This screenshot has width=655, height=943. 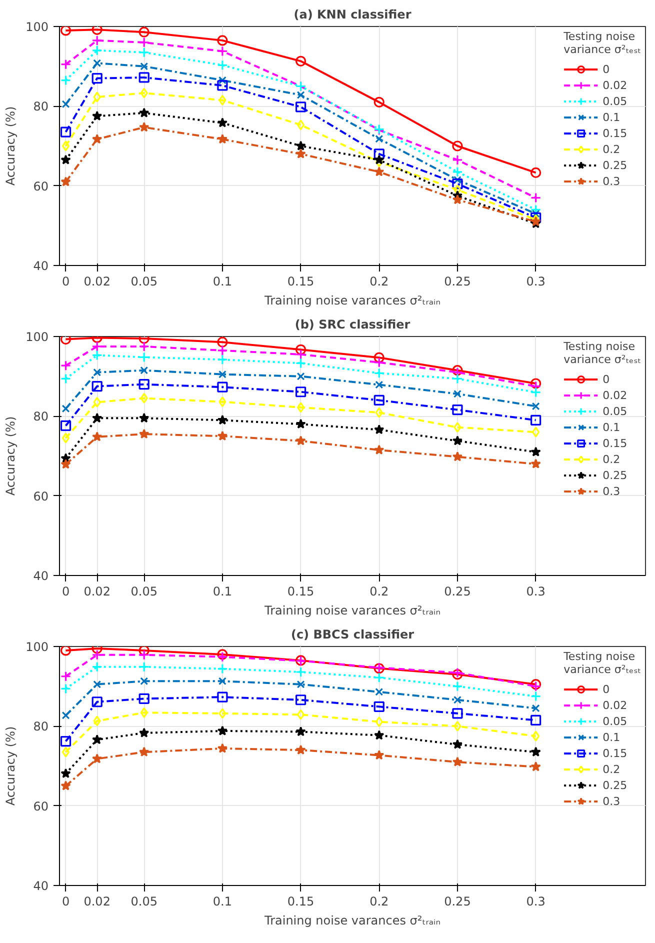 I want to click on chart-title: (a) KNN classifier, so click(x=353, y=15).